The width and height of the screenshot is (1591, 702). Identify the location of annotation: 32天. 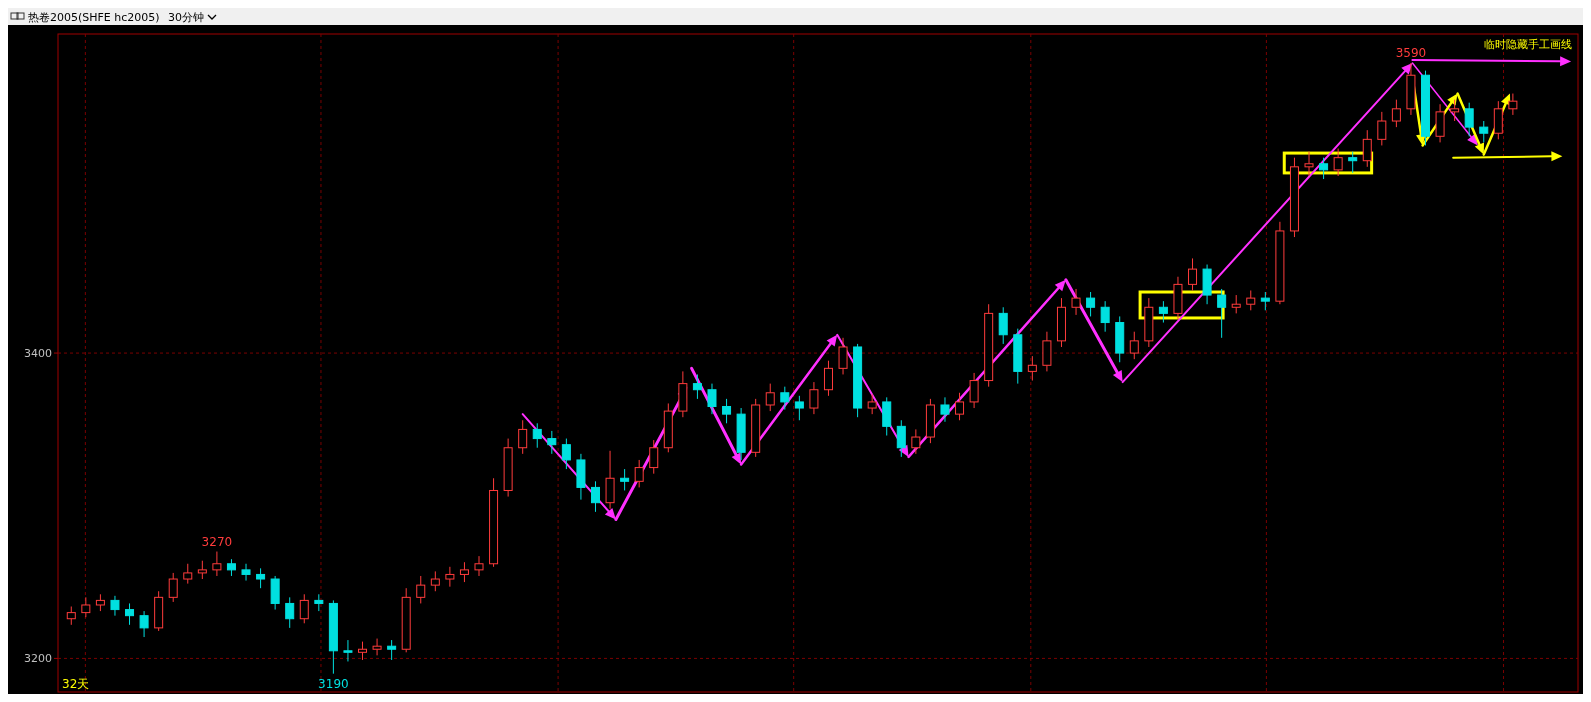
(76, 684).